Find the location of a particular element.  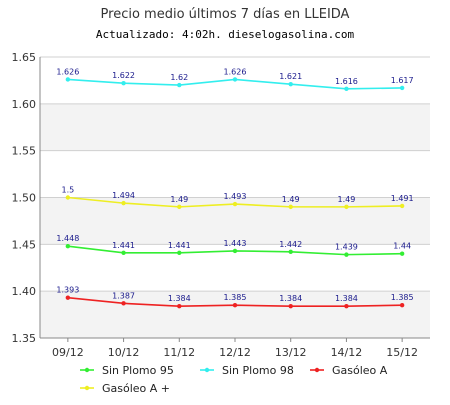

x-tick-label: 10/12 is located at coordinates (124, 352).